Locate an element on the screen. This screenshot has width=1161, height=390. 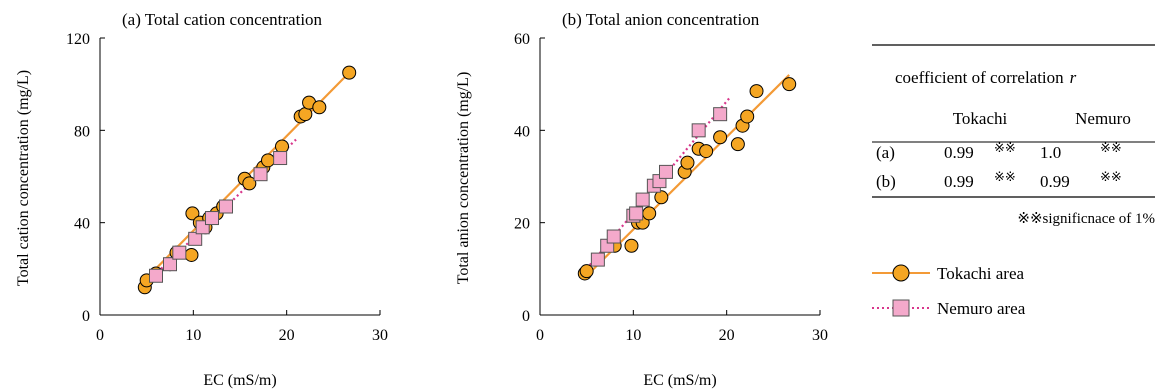
table-row-b-nemuro-sig: ※※ is located at coordinates (1111, 176).